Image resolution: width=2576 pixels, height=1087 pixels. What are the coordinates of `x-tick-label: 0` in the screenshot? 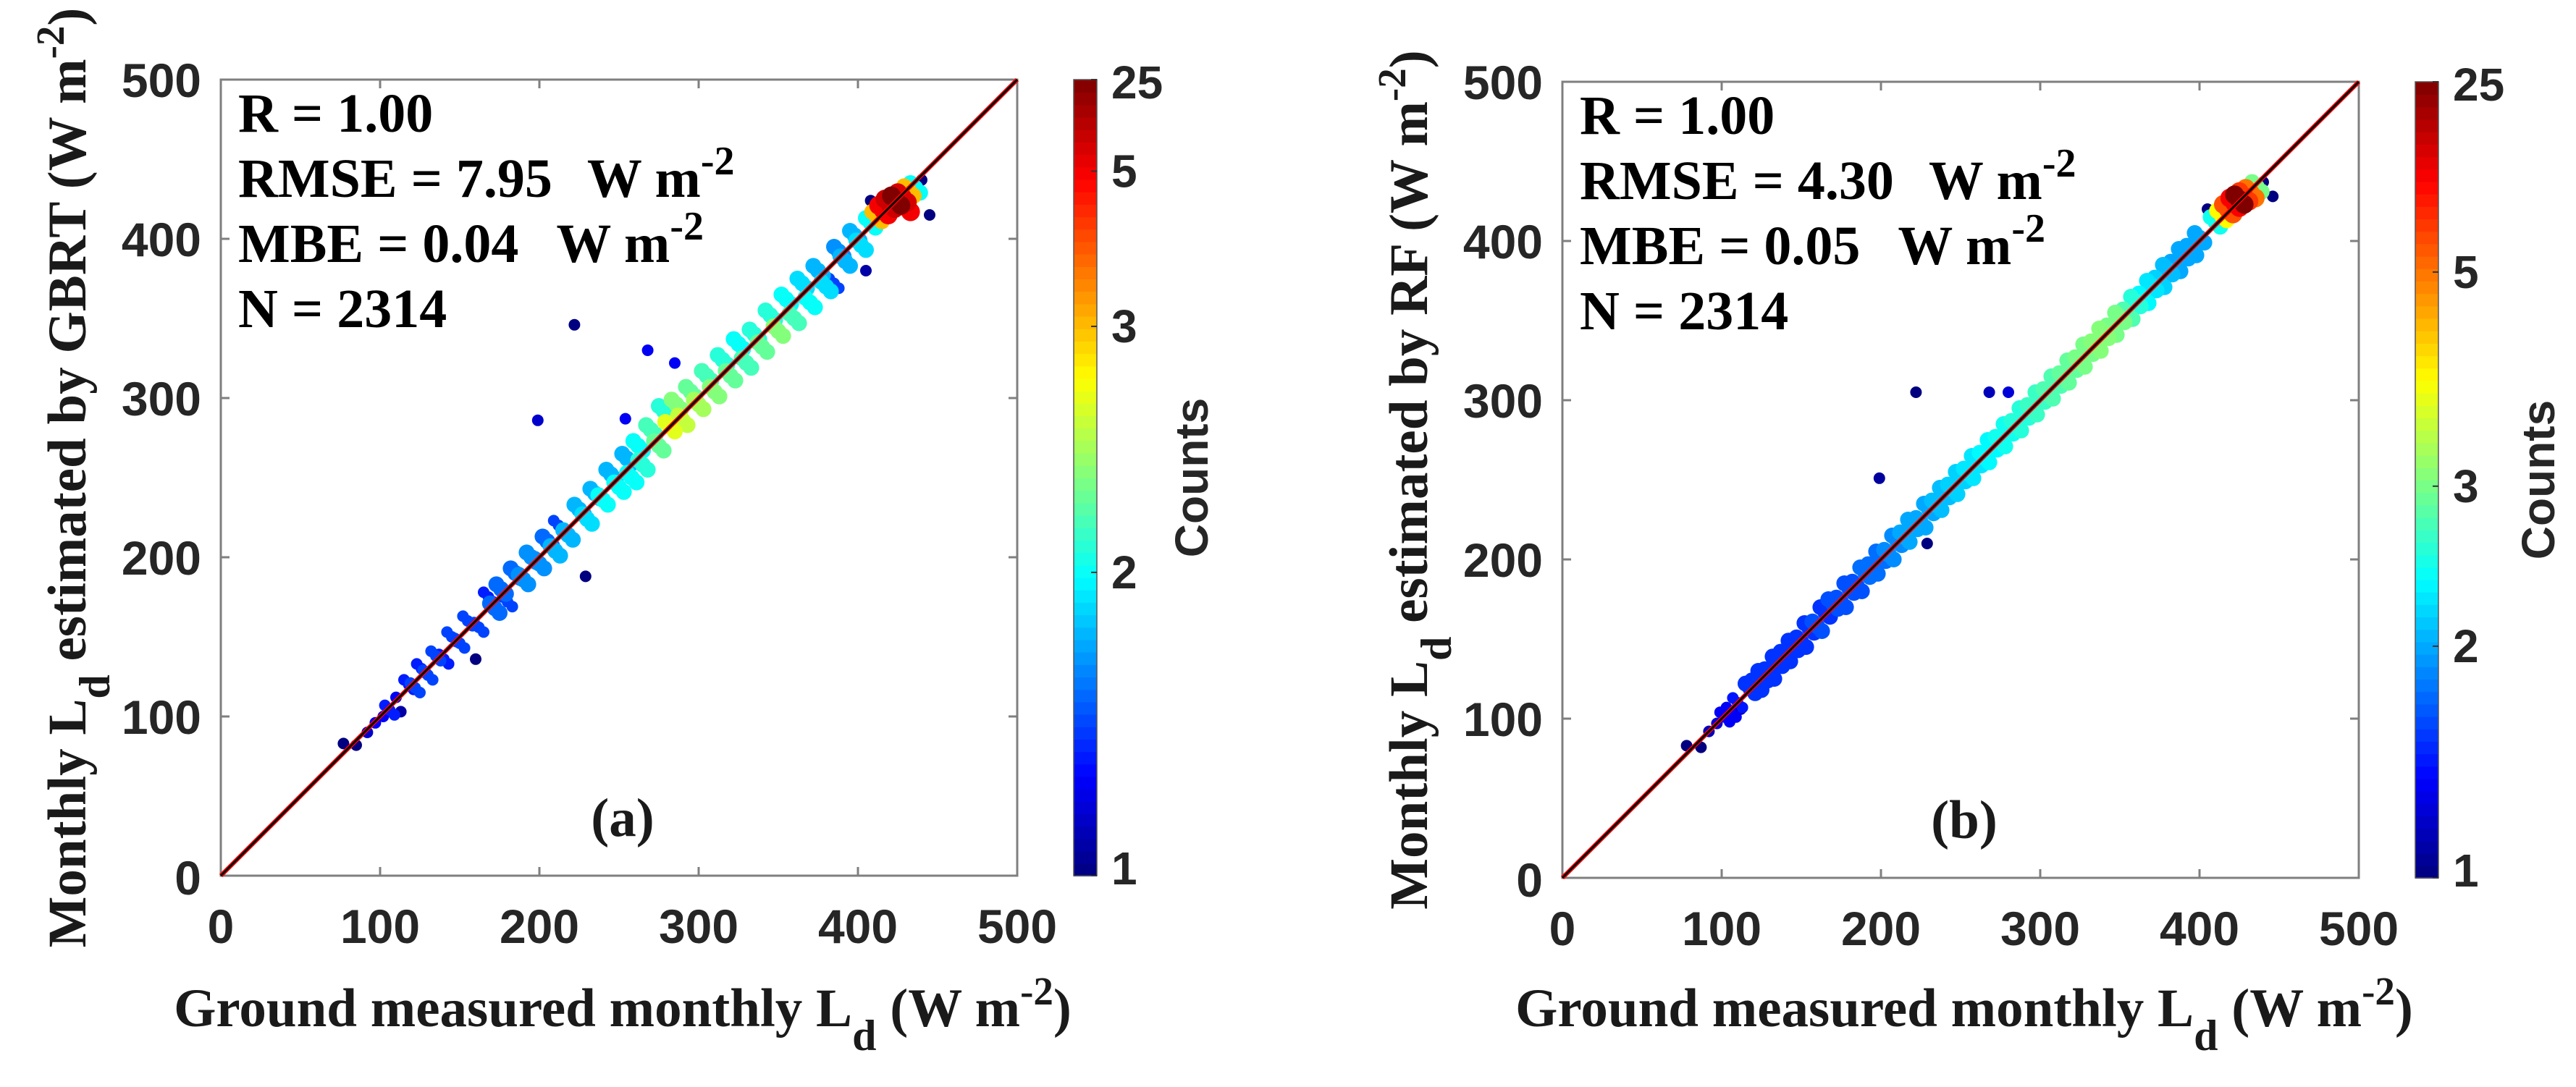 It's located at (1562, 928).